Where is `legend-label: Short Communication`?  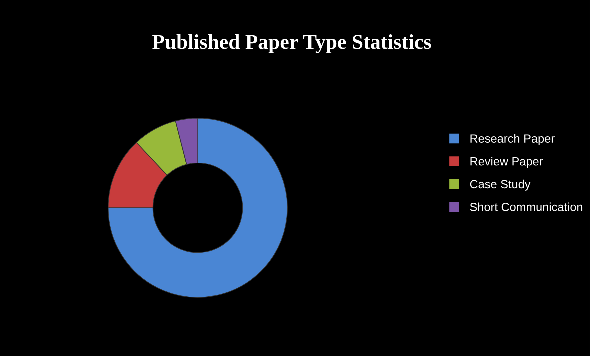
legend-label: Short Communication is located at coordinates (526, 207).